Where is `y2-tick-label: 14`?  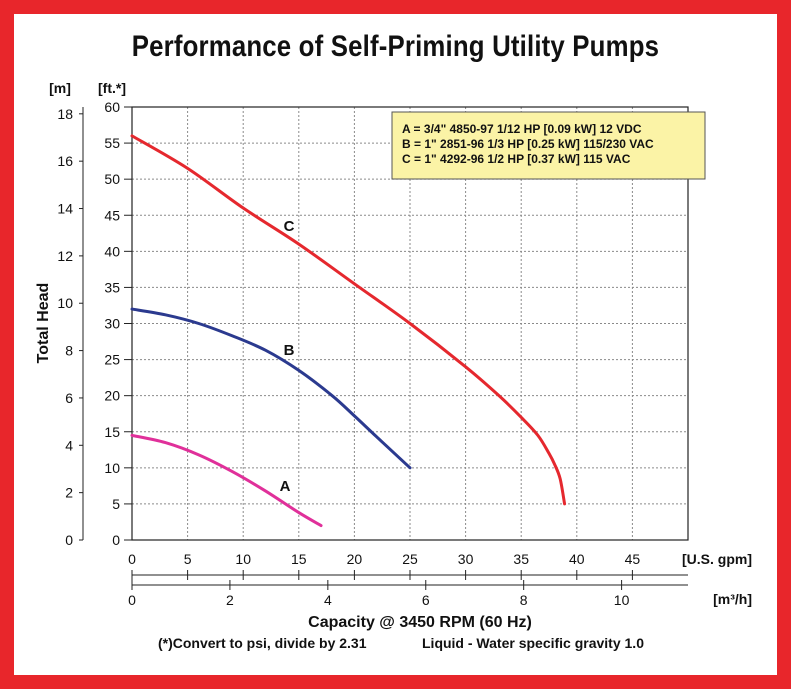
y2-tick-label: 14 is located at coordinates (65, 209).